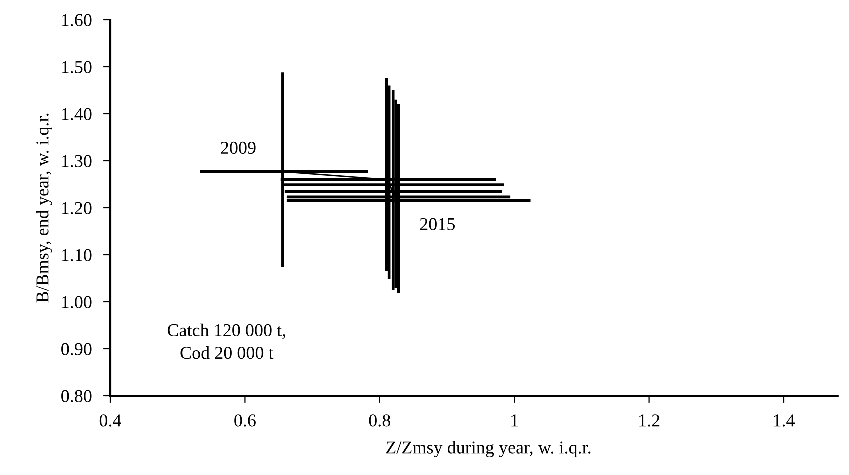  What do you see at coordinates (77, 67) in the screenshot?
I see `y-tick-label: 1.50` at bounding box center [77, 67].